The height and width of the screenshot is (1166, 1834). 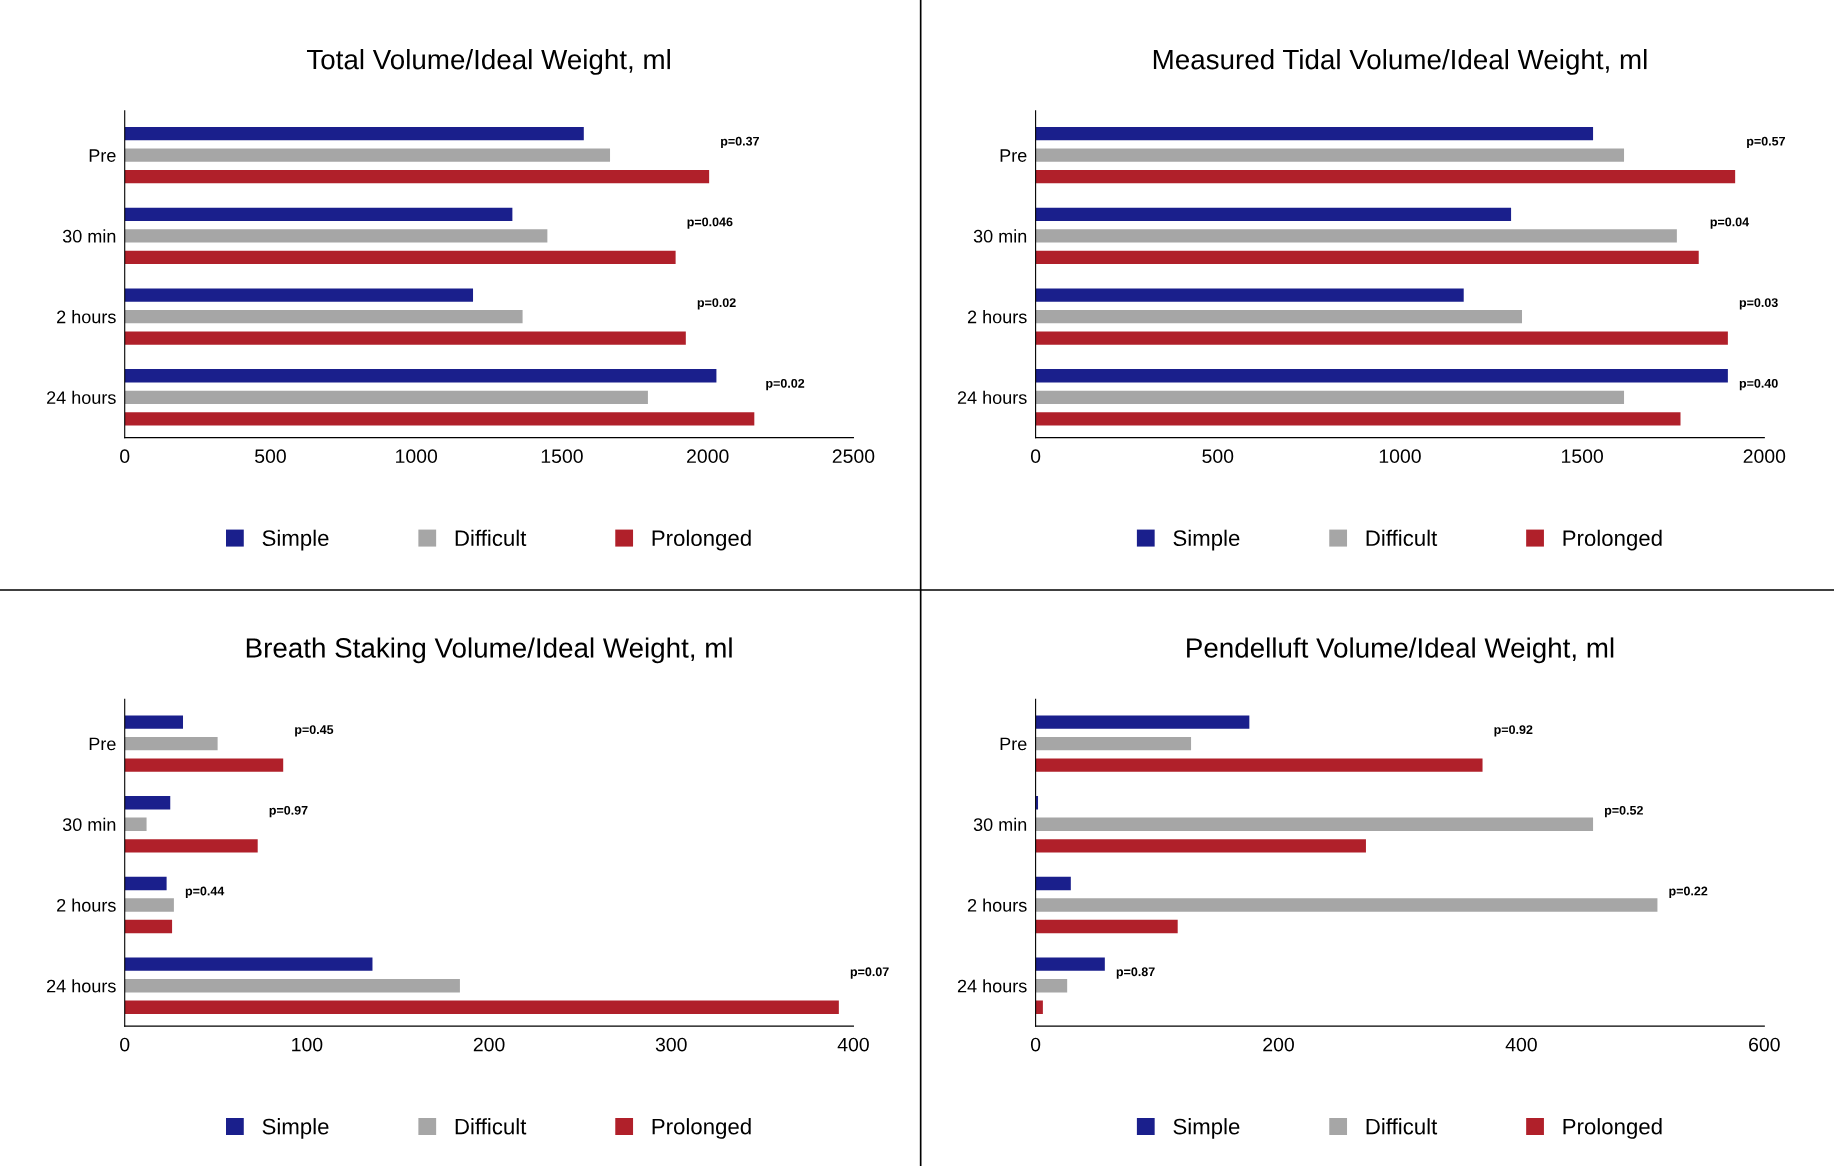 What do you see at coordinates (785, 384) in the screenshot?
I see `annotation: p=0.02` at bounding box center [785, 384].